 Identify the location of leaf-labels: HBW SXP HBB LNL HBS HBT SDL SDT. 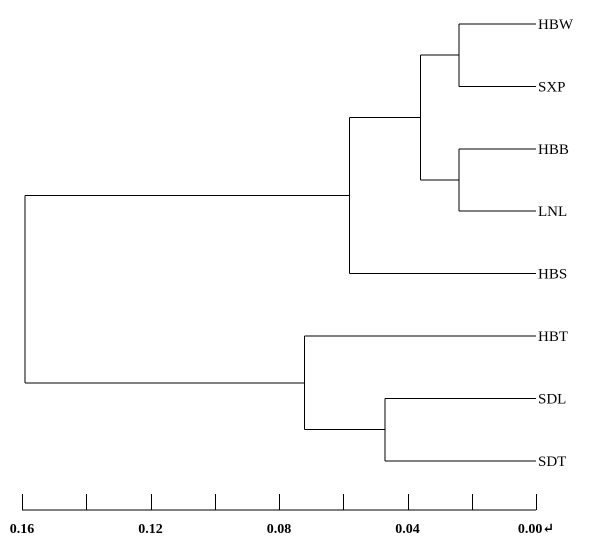
(556, 243).